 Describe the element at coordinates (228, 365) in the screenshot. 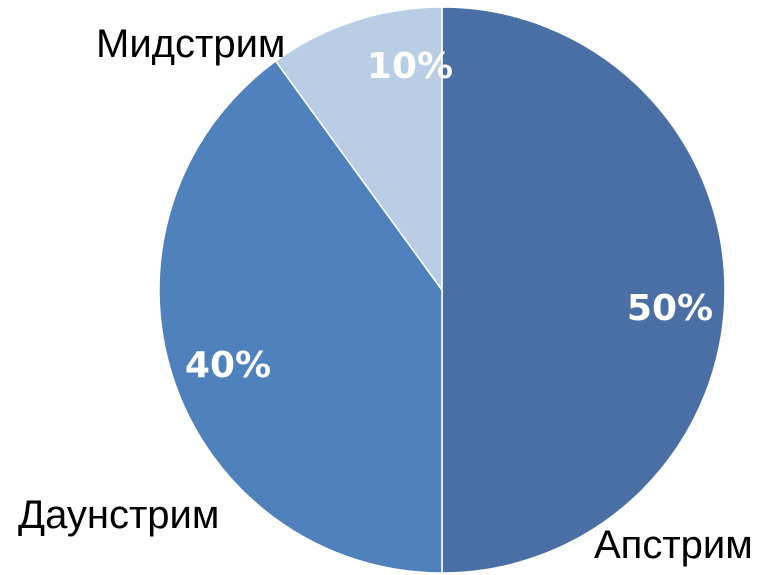

I see `pie-slice-percent-label: 40%` at that location.